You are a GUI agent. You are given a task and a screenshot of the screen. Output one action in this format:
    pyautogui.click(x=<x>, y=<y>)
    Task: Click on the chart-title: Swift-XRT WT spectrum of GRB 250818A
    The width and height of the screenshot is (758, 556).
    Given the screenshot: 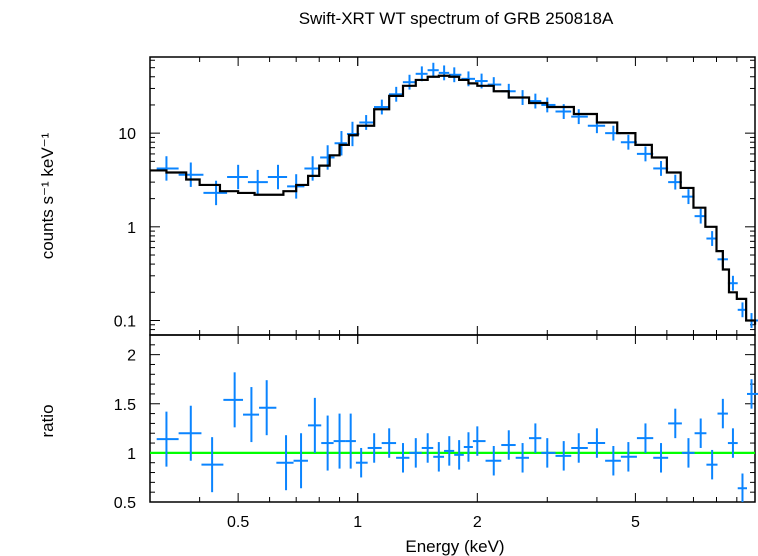 What is the action you would take?
    pyautogui.click(x=456, y=18)
    